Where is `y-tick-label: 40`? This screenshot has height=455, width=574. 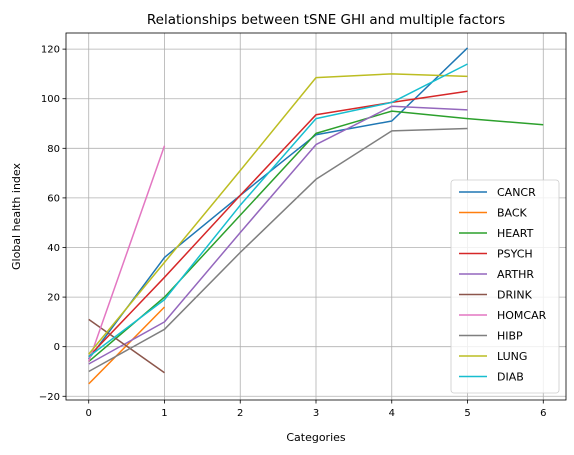
y-tick-label: 40 is located at coordinates (53, 248).